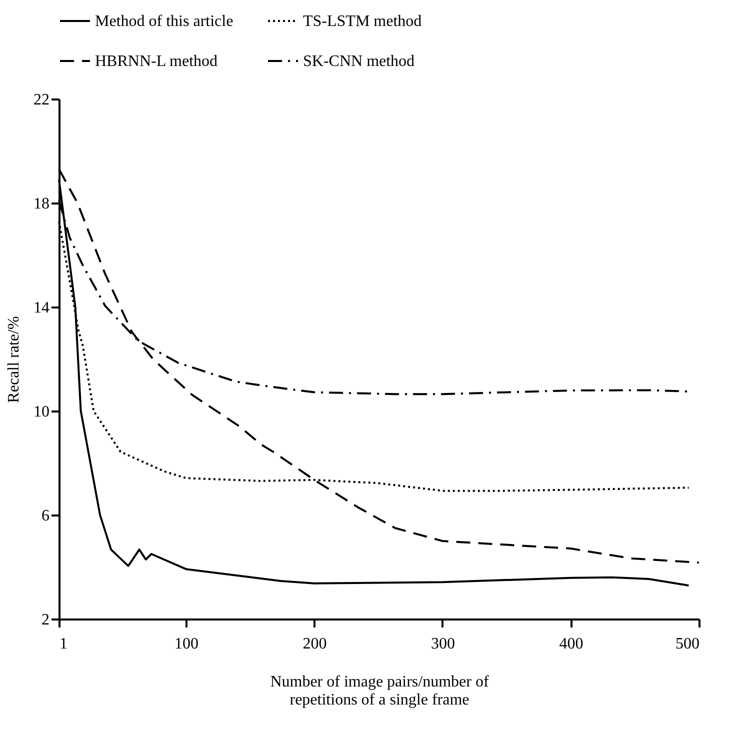 This screenshot has width=737, height=747. What do you see at coordinates (164, 21) in the screenshot?
I see `legend-label: Method of this article` at bounding box center [164, 21].